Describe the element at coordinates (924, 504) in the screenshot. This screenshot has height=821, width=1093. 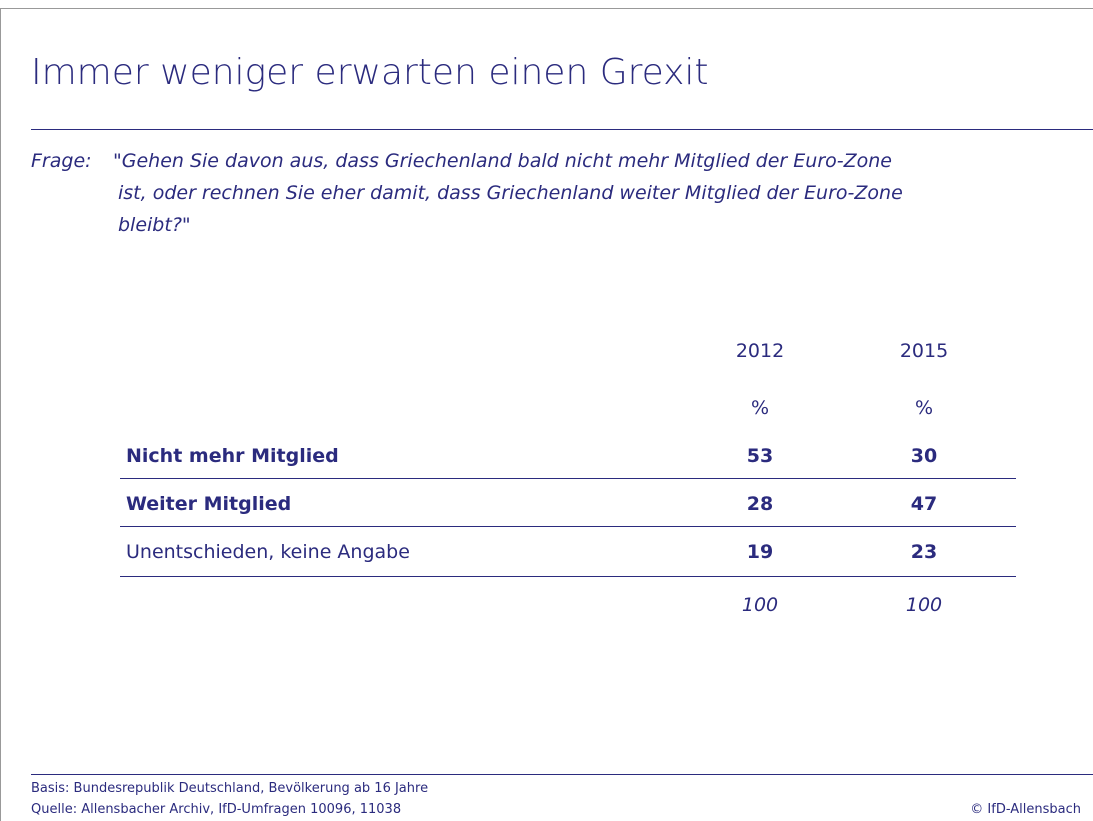
I see `value: 47` at that location.